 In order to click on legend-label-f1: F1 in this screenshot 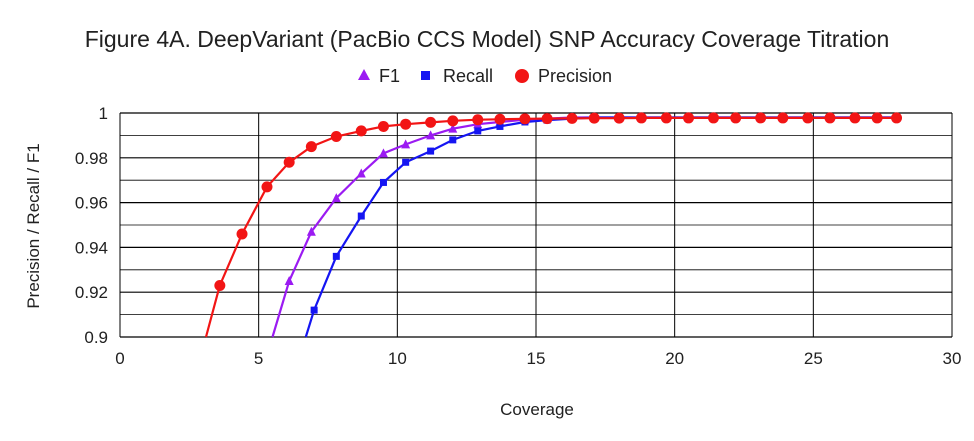, I will do `click(389, 76)`.